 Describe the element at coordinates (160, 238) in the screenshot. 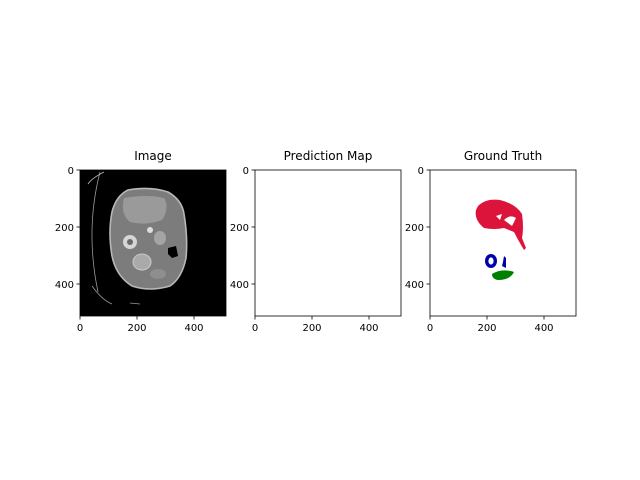

I see `ct-organ-right` at that location.